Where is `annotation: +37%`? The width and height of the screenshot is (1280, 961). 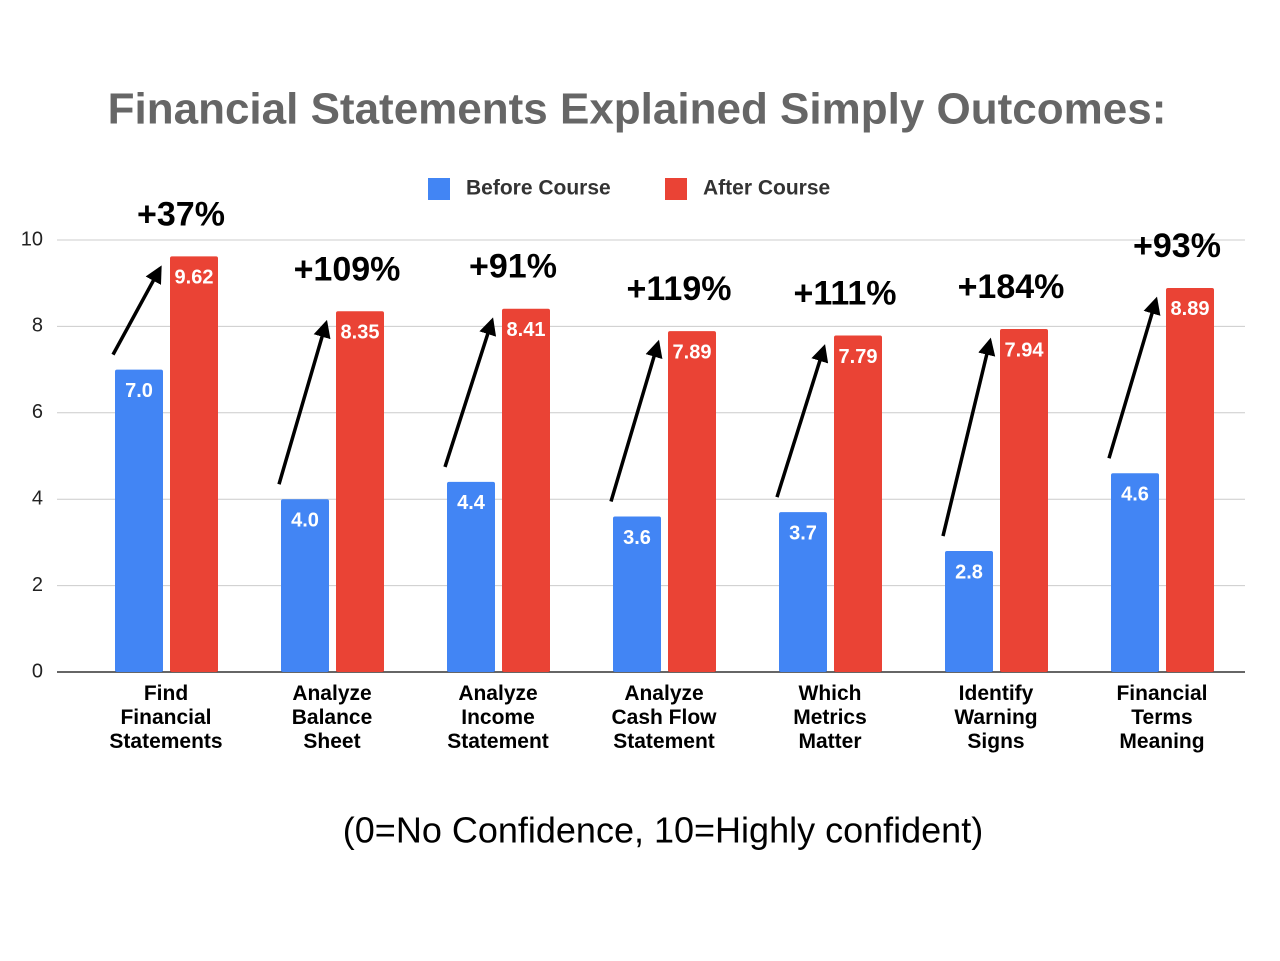 annotation: +37% is located at coordinates (181, 214).